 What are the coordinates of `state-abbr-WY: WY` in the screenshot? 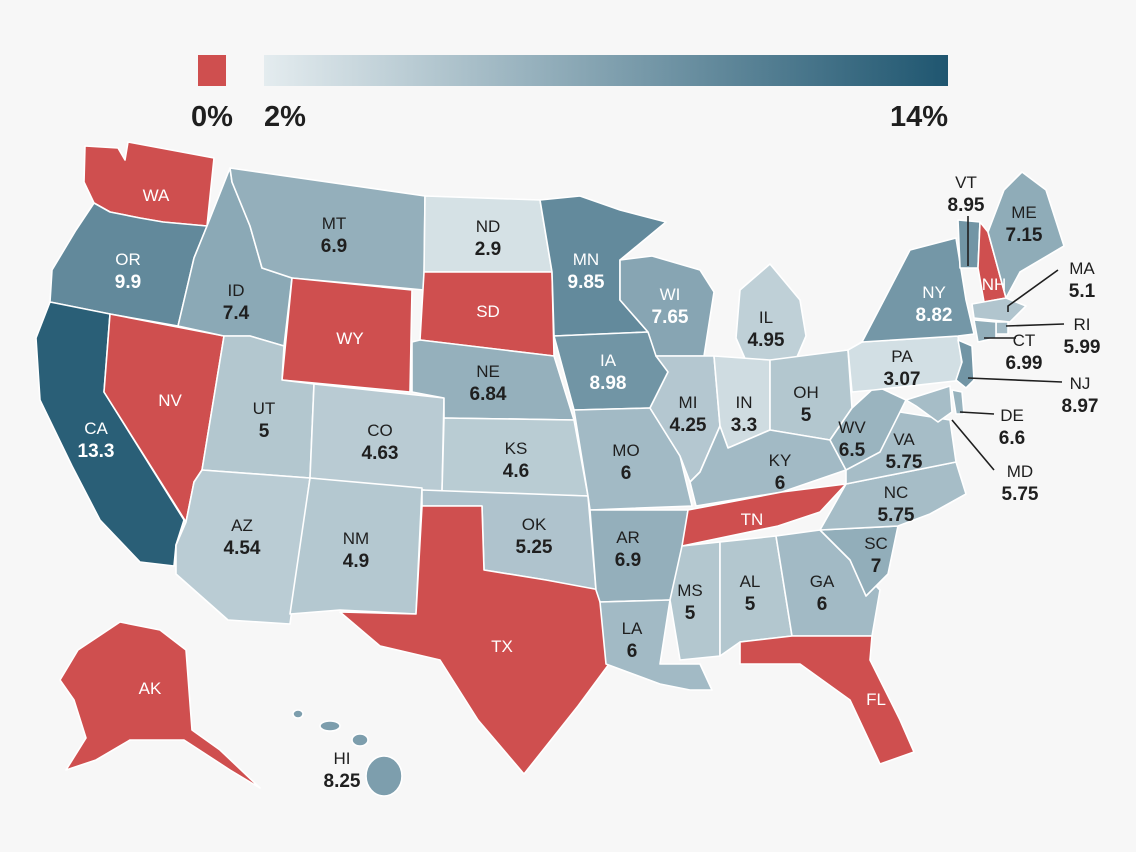 It's located at (349, 338).